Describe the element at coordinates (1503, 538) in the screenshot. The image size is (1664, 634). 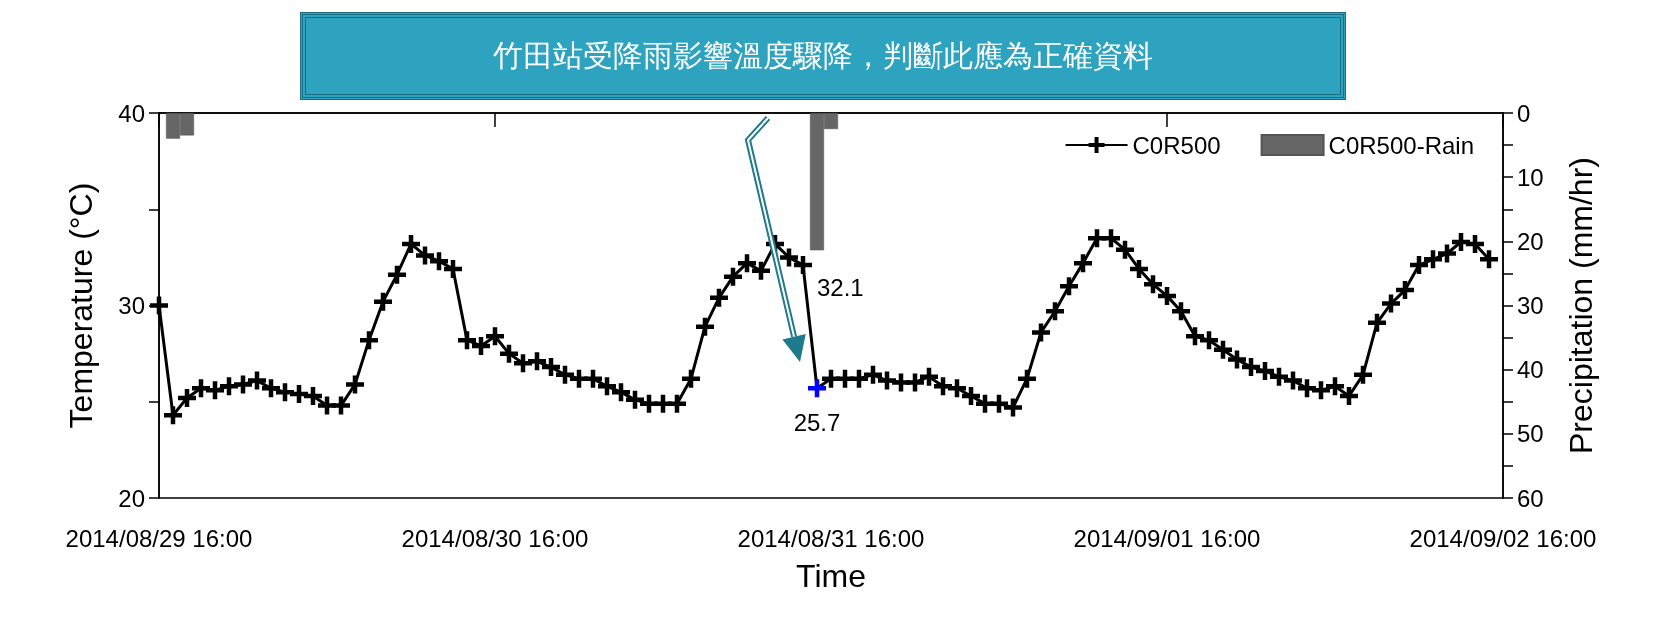
I see `x-tick-label: 2014/09/02 16:00` at that location.